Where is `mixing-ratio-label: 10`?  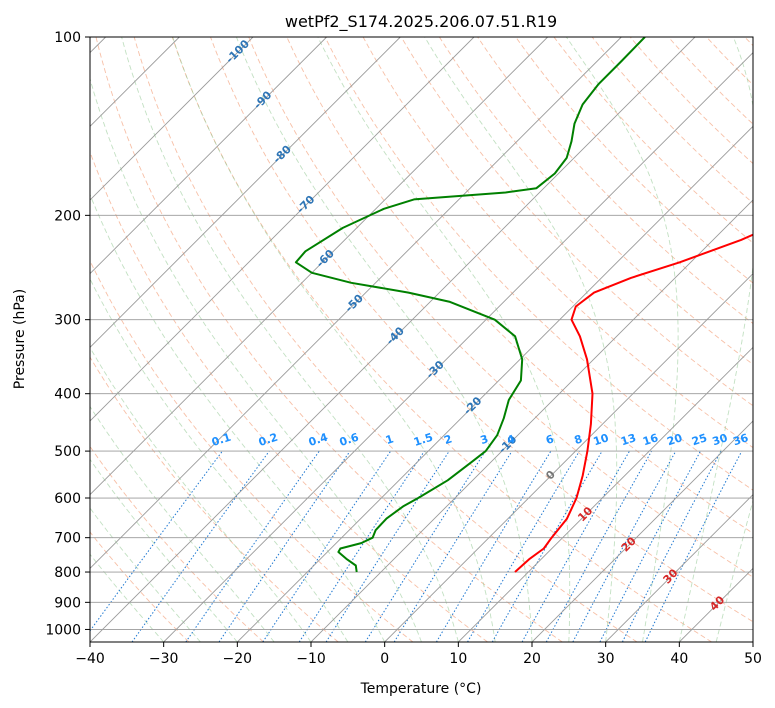
mixing-ratio-label: 10 is located at coordinates (601, 439).